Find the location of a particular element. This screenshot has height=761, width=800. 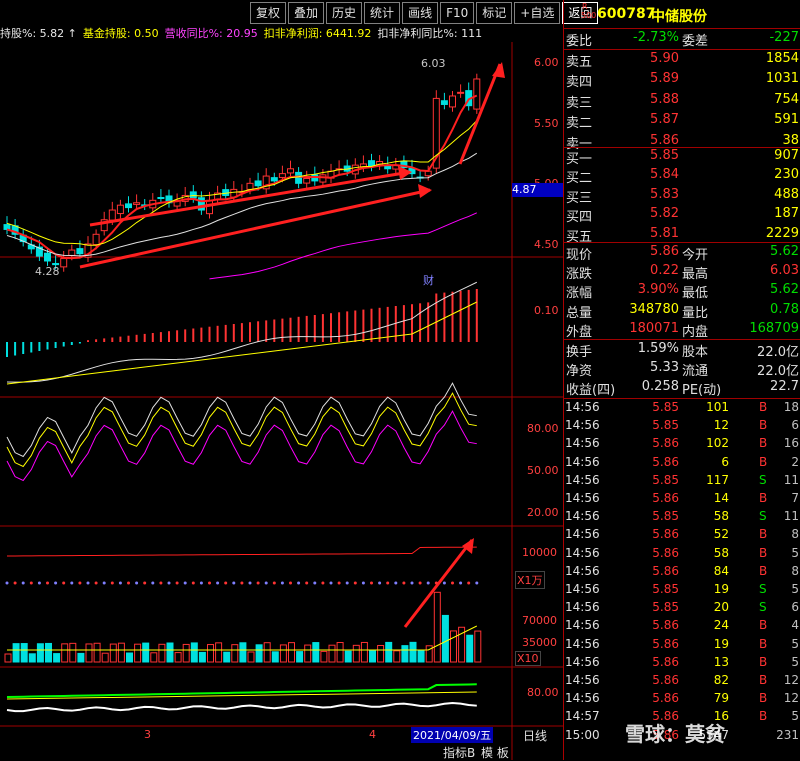

tick-vol: 6 is located at coordinates (725, 461).